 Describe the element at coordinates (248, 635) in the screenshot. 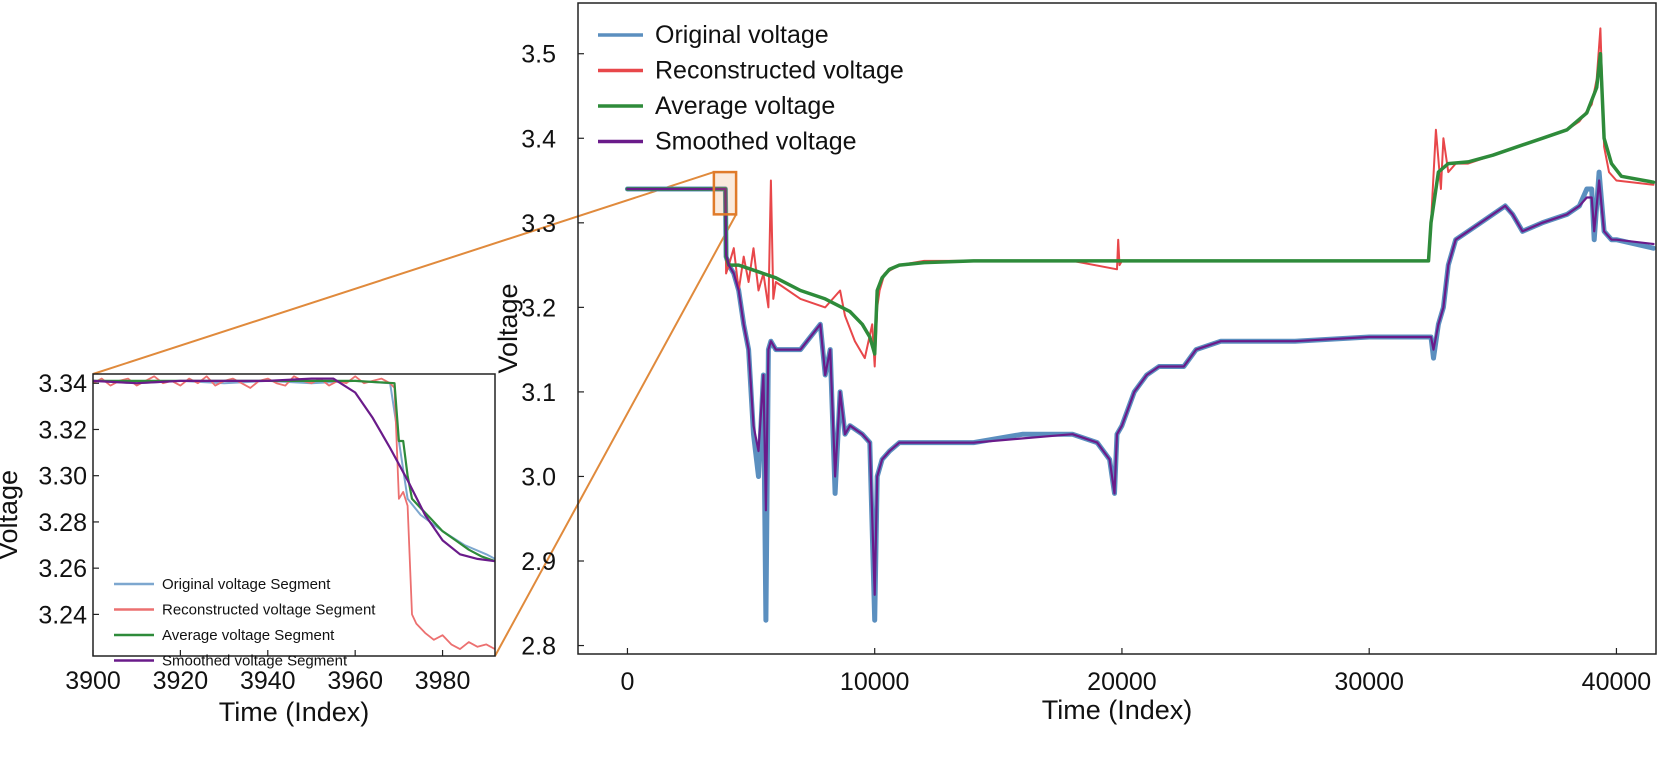

I see `legend-label-average-voltage-segment: Average voltage Segment` at that location.